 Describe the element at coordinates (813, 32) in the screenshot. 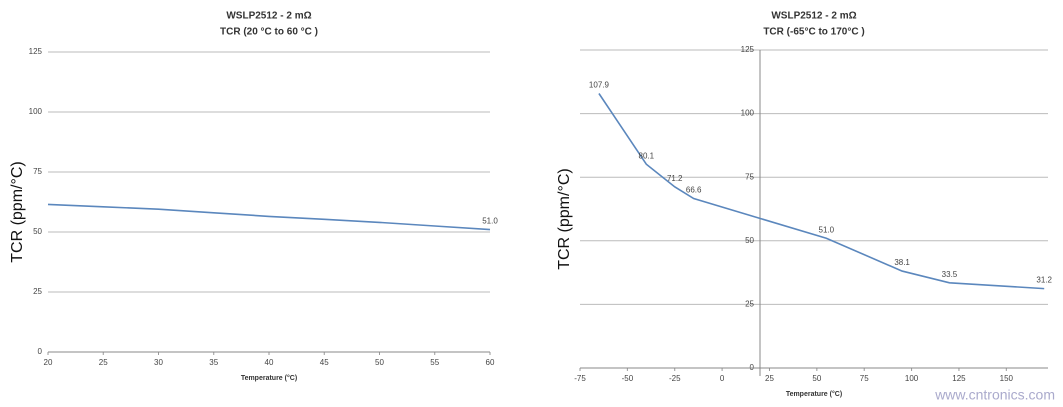

I see `chart-subtitle: TCR (-65°C to 170°C )` at that location.